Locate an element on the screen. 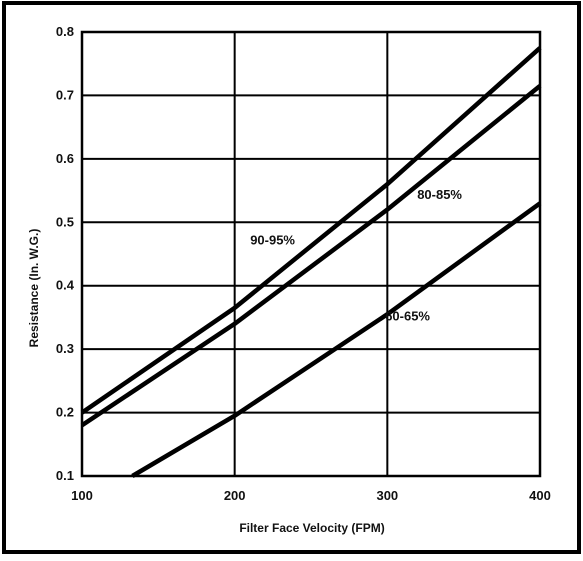  y-tick-label: 0.4 is located at coordinates (65, 285).